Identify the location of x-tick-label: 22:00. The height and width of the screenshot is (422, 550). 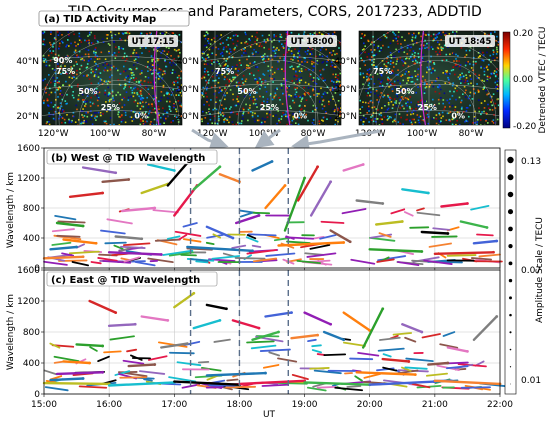
(500, 405).